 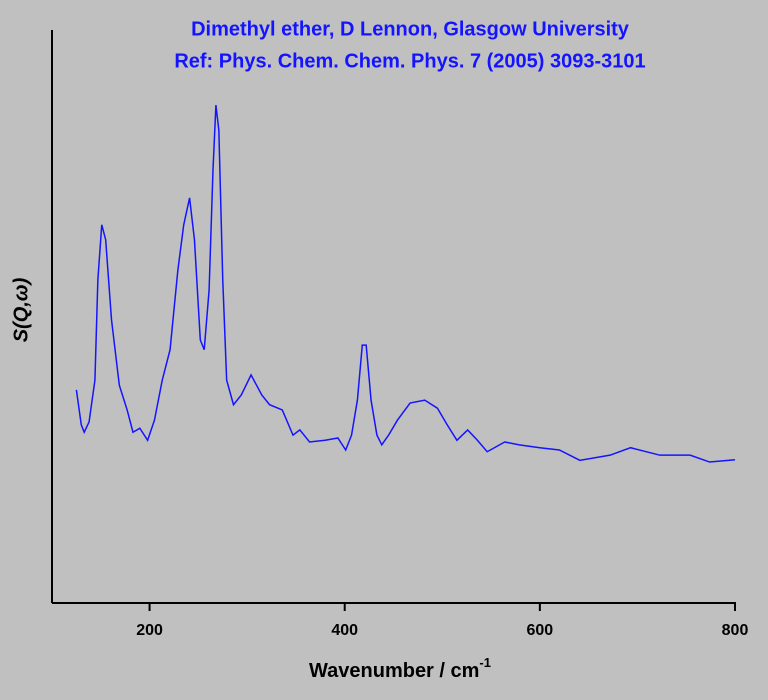 I want to click on x-tick-label: 200, so click(x=149, y=630).